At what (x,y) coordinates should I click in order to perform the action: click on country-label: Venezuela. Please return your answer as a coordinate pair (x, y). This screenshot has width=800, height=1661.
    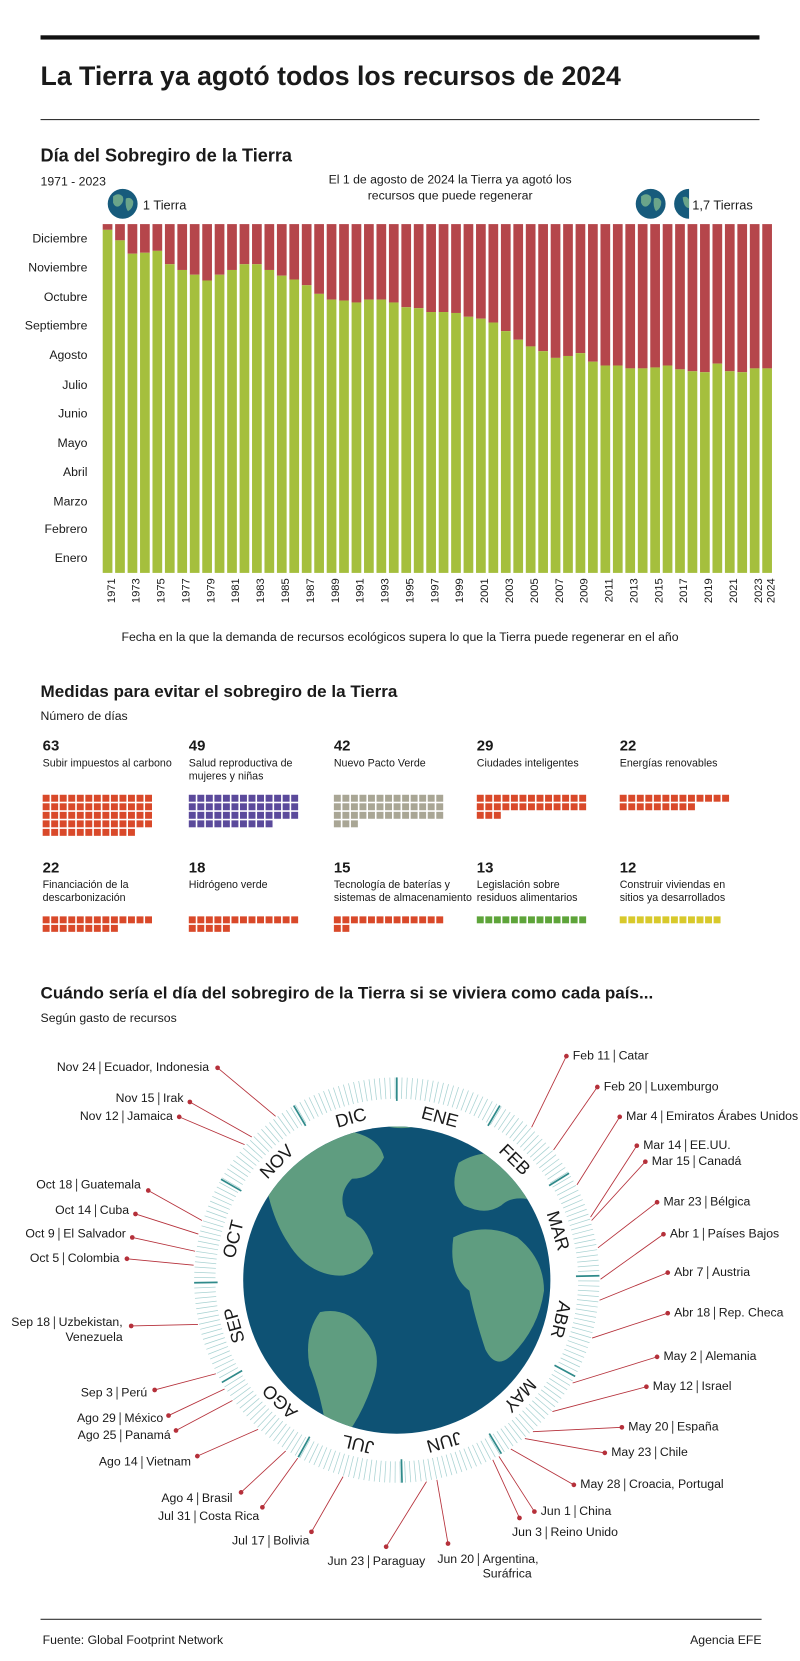
    Looking at the image, I should click on (93, 1337).